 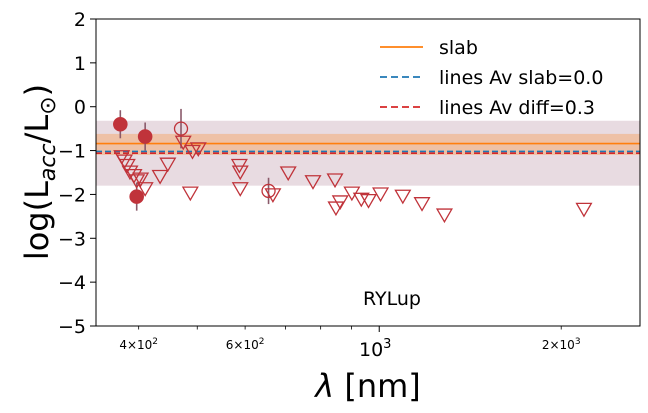 What do you see at coordinates (387, 344) in the screenshot?
I see `x-major-tick-exp: 3` at bounding box center [387, 344].